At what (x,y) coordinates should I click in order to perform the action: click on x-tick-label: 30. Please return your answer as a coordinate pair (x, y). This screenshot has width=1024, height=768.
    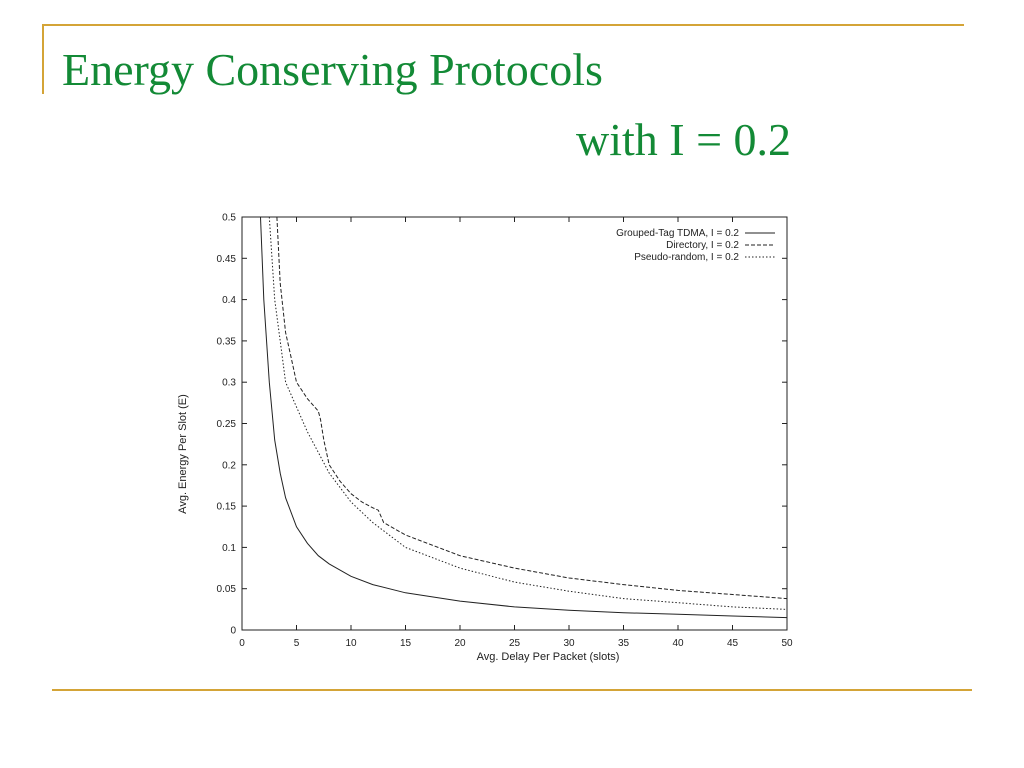
    Looking at the image, I should click on (569, 643).